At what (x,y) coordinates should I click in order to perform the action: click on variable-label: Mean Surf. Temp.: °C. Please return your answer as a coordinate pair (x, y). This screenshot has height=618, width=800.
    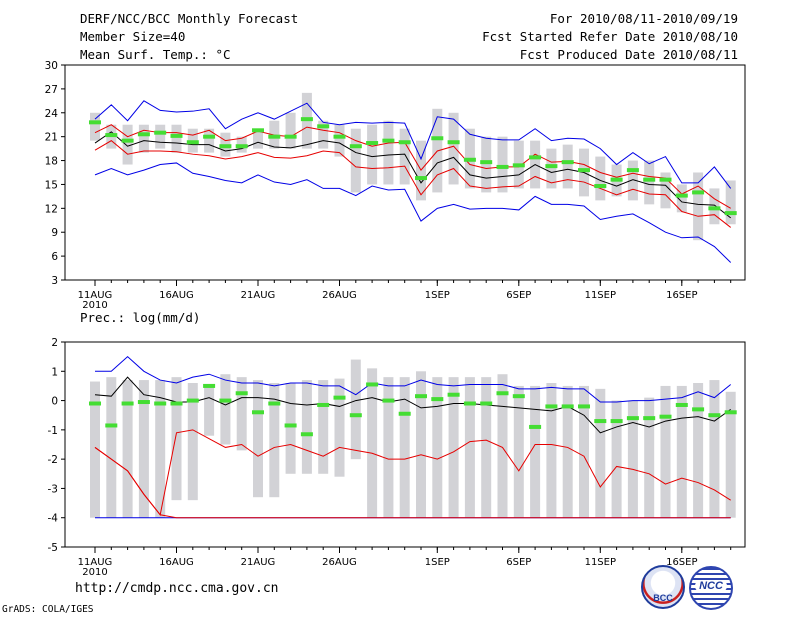
    Looking at the image, I should click on (155, 54).